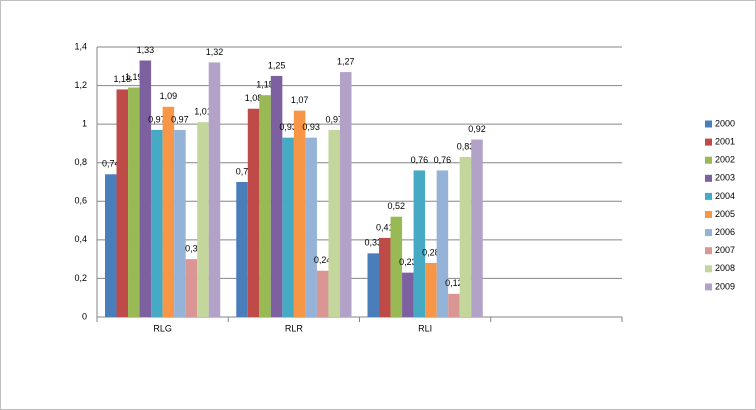  I want to click on y-tick-label: 0,2, so click(80, 278).